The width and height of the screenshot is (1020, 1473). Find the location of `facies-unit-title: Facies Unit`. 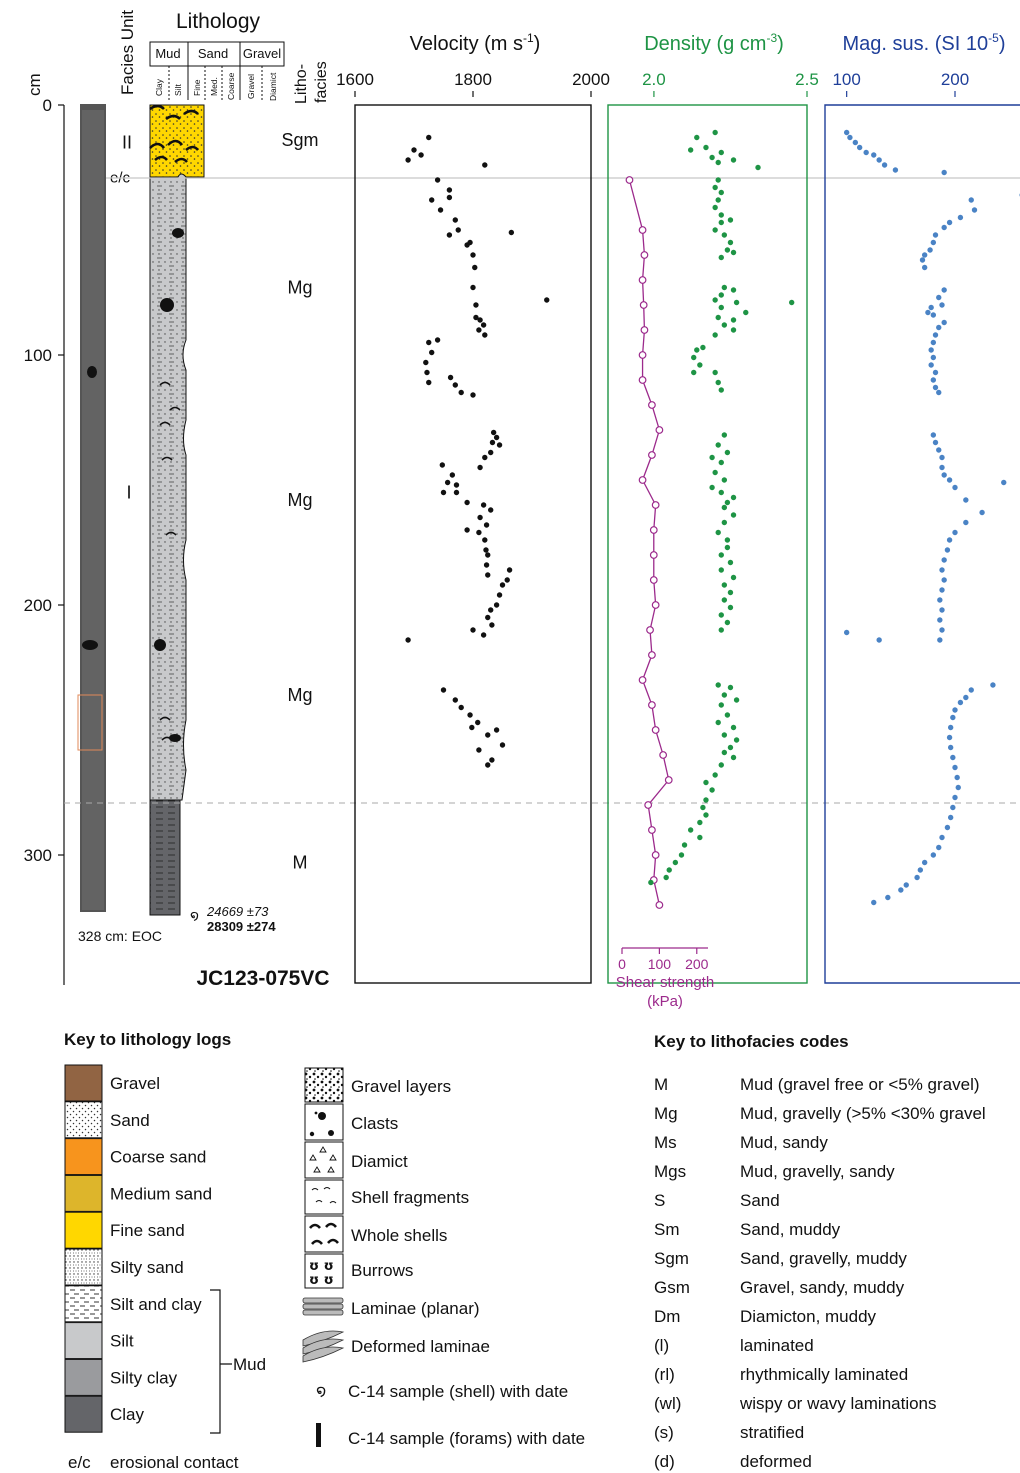

facies-unit-title: Facies Unit is located at coordinates (127, 52).